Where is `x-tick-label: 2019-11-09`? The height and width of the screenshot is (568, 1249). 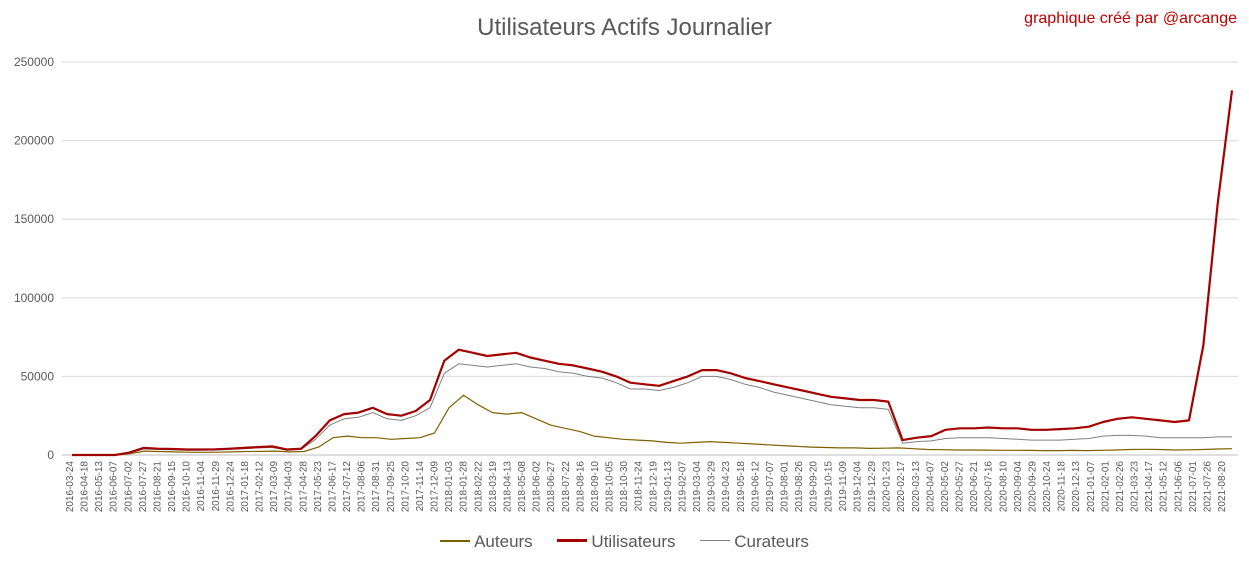
x-tick-label: 2019-11-09 is located at coordinates (843, 486).